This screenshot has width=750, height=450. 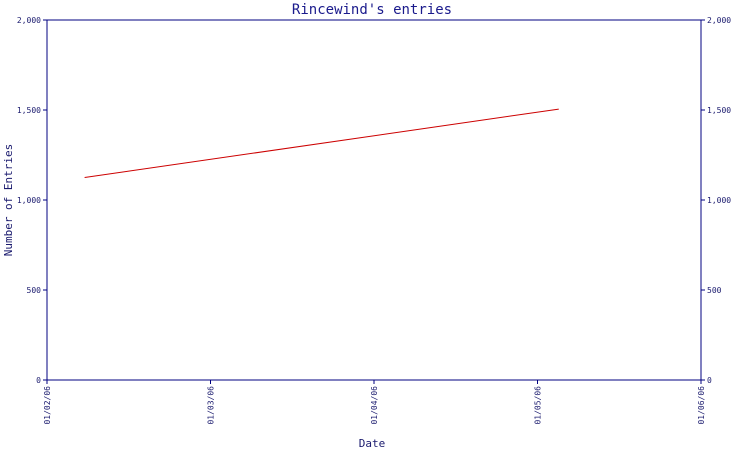 I want to click on y-tick-label-left: 2,000, so click(x=29, y=20).